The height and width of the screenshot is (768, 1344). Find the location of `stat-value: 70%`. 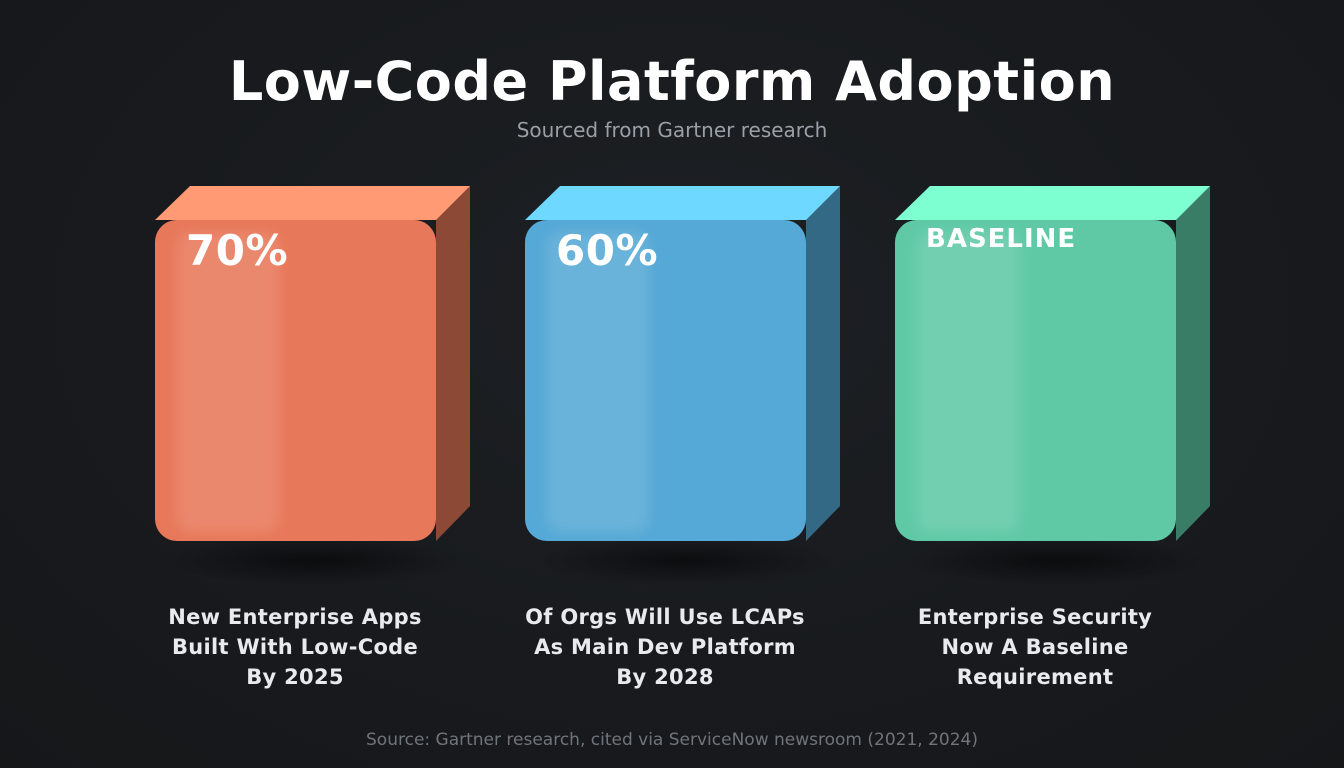

stat-value: 70% is located at coordinates (237, 250).